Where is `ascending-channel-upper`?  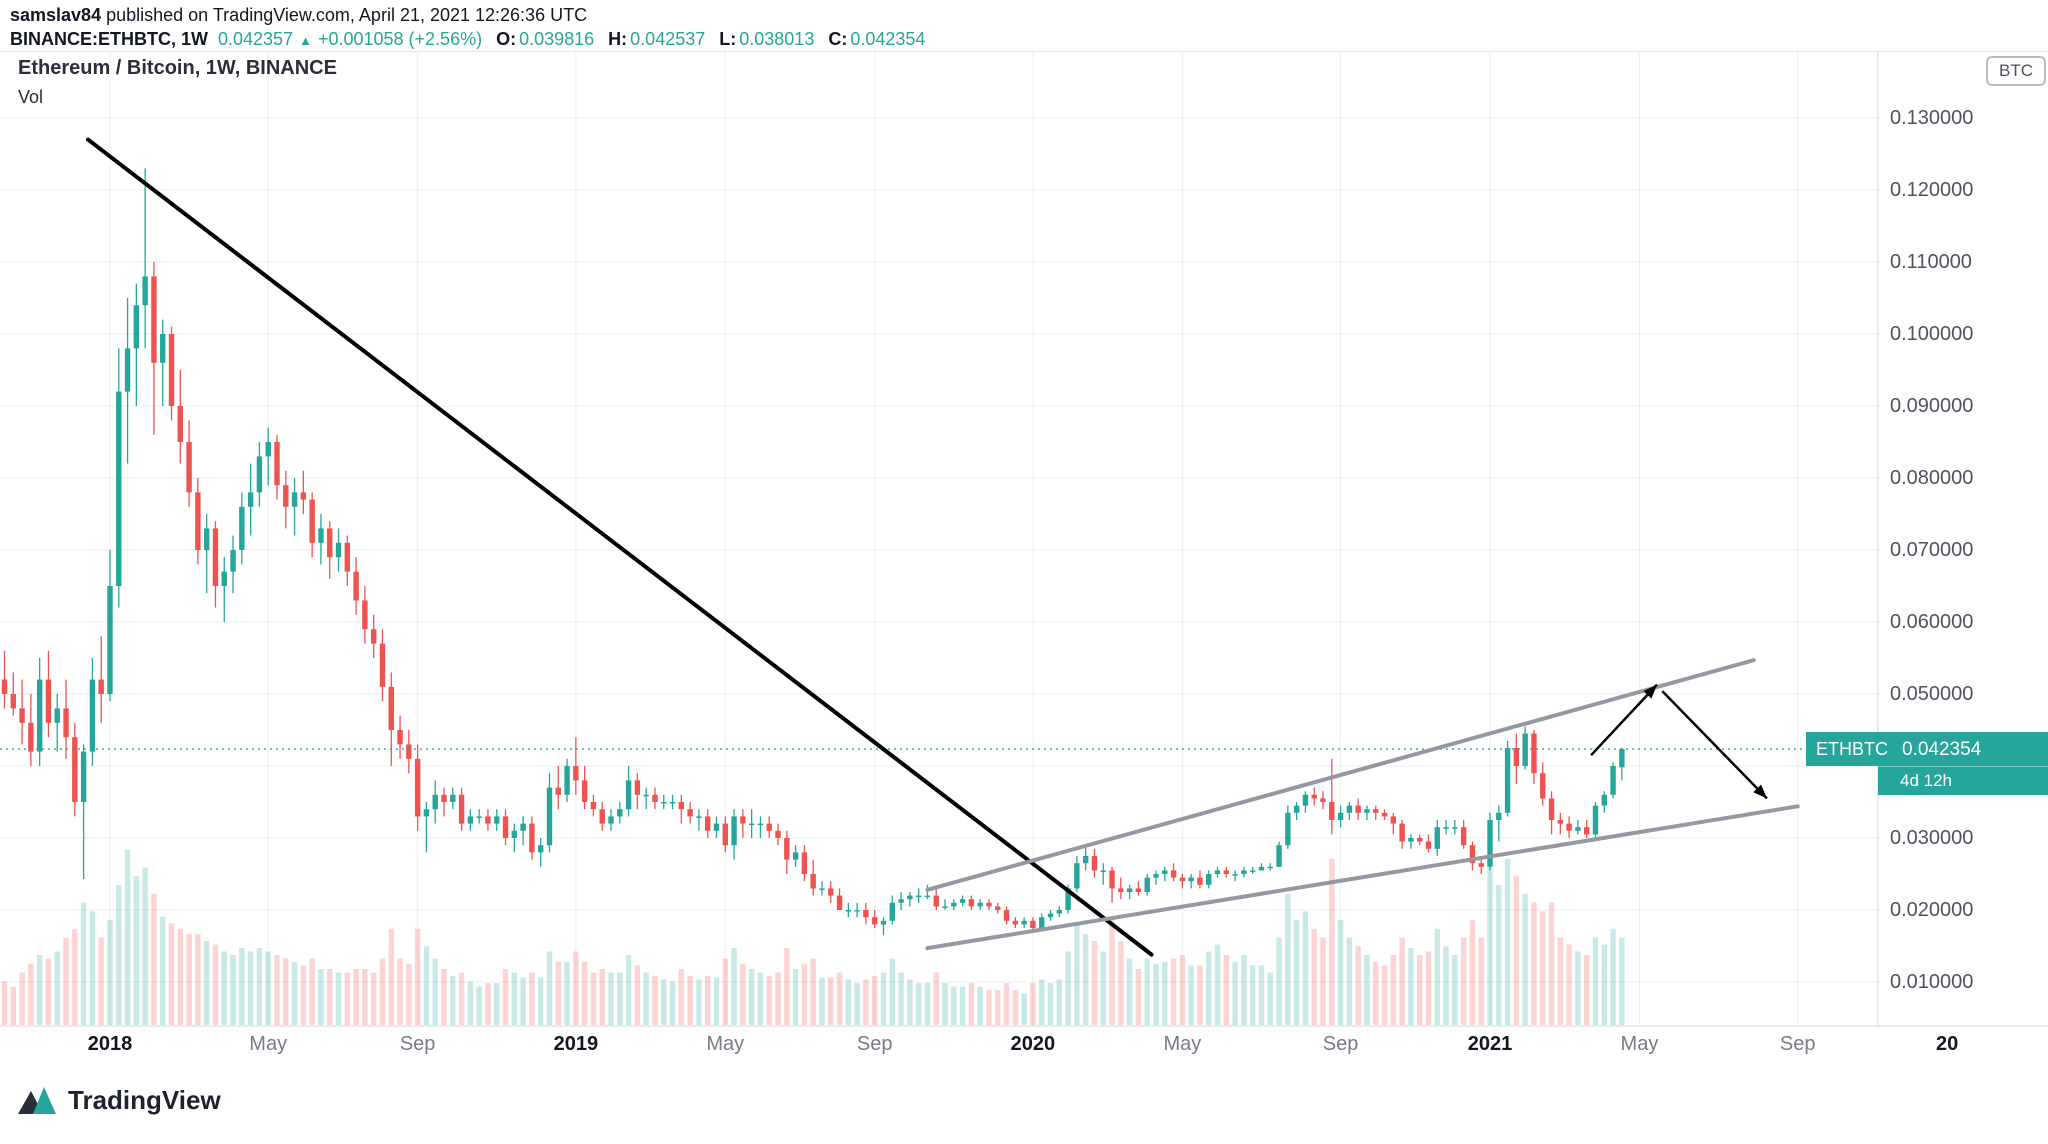 ascending-channel-upper is located at coordinates (1340, 775).